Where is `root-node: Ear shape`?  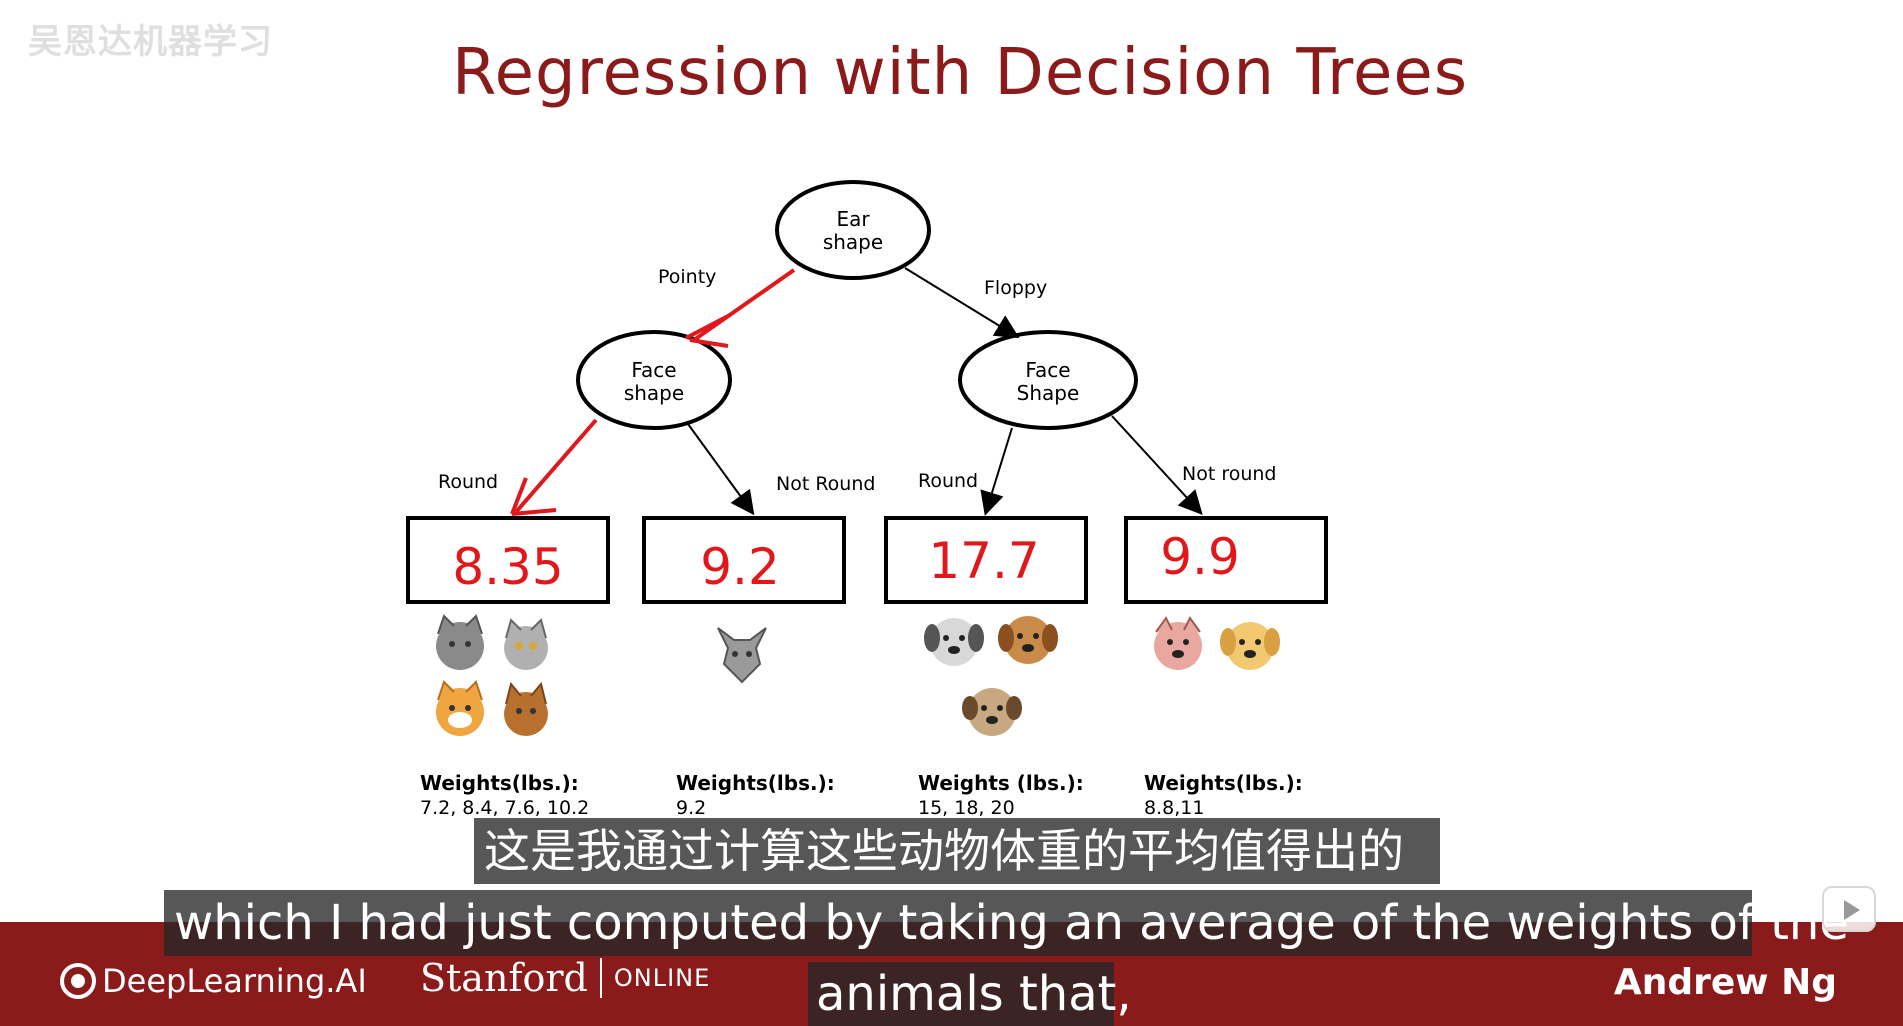
root-node: Ear shape is located at coordinates (853, 230).